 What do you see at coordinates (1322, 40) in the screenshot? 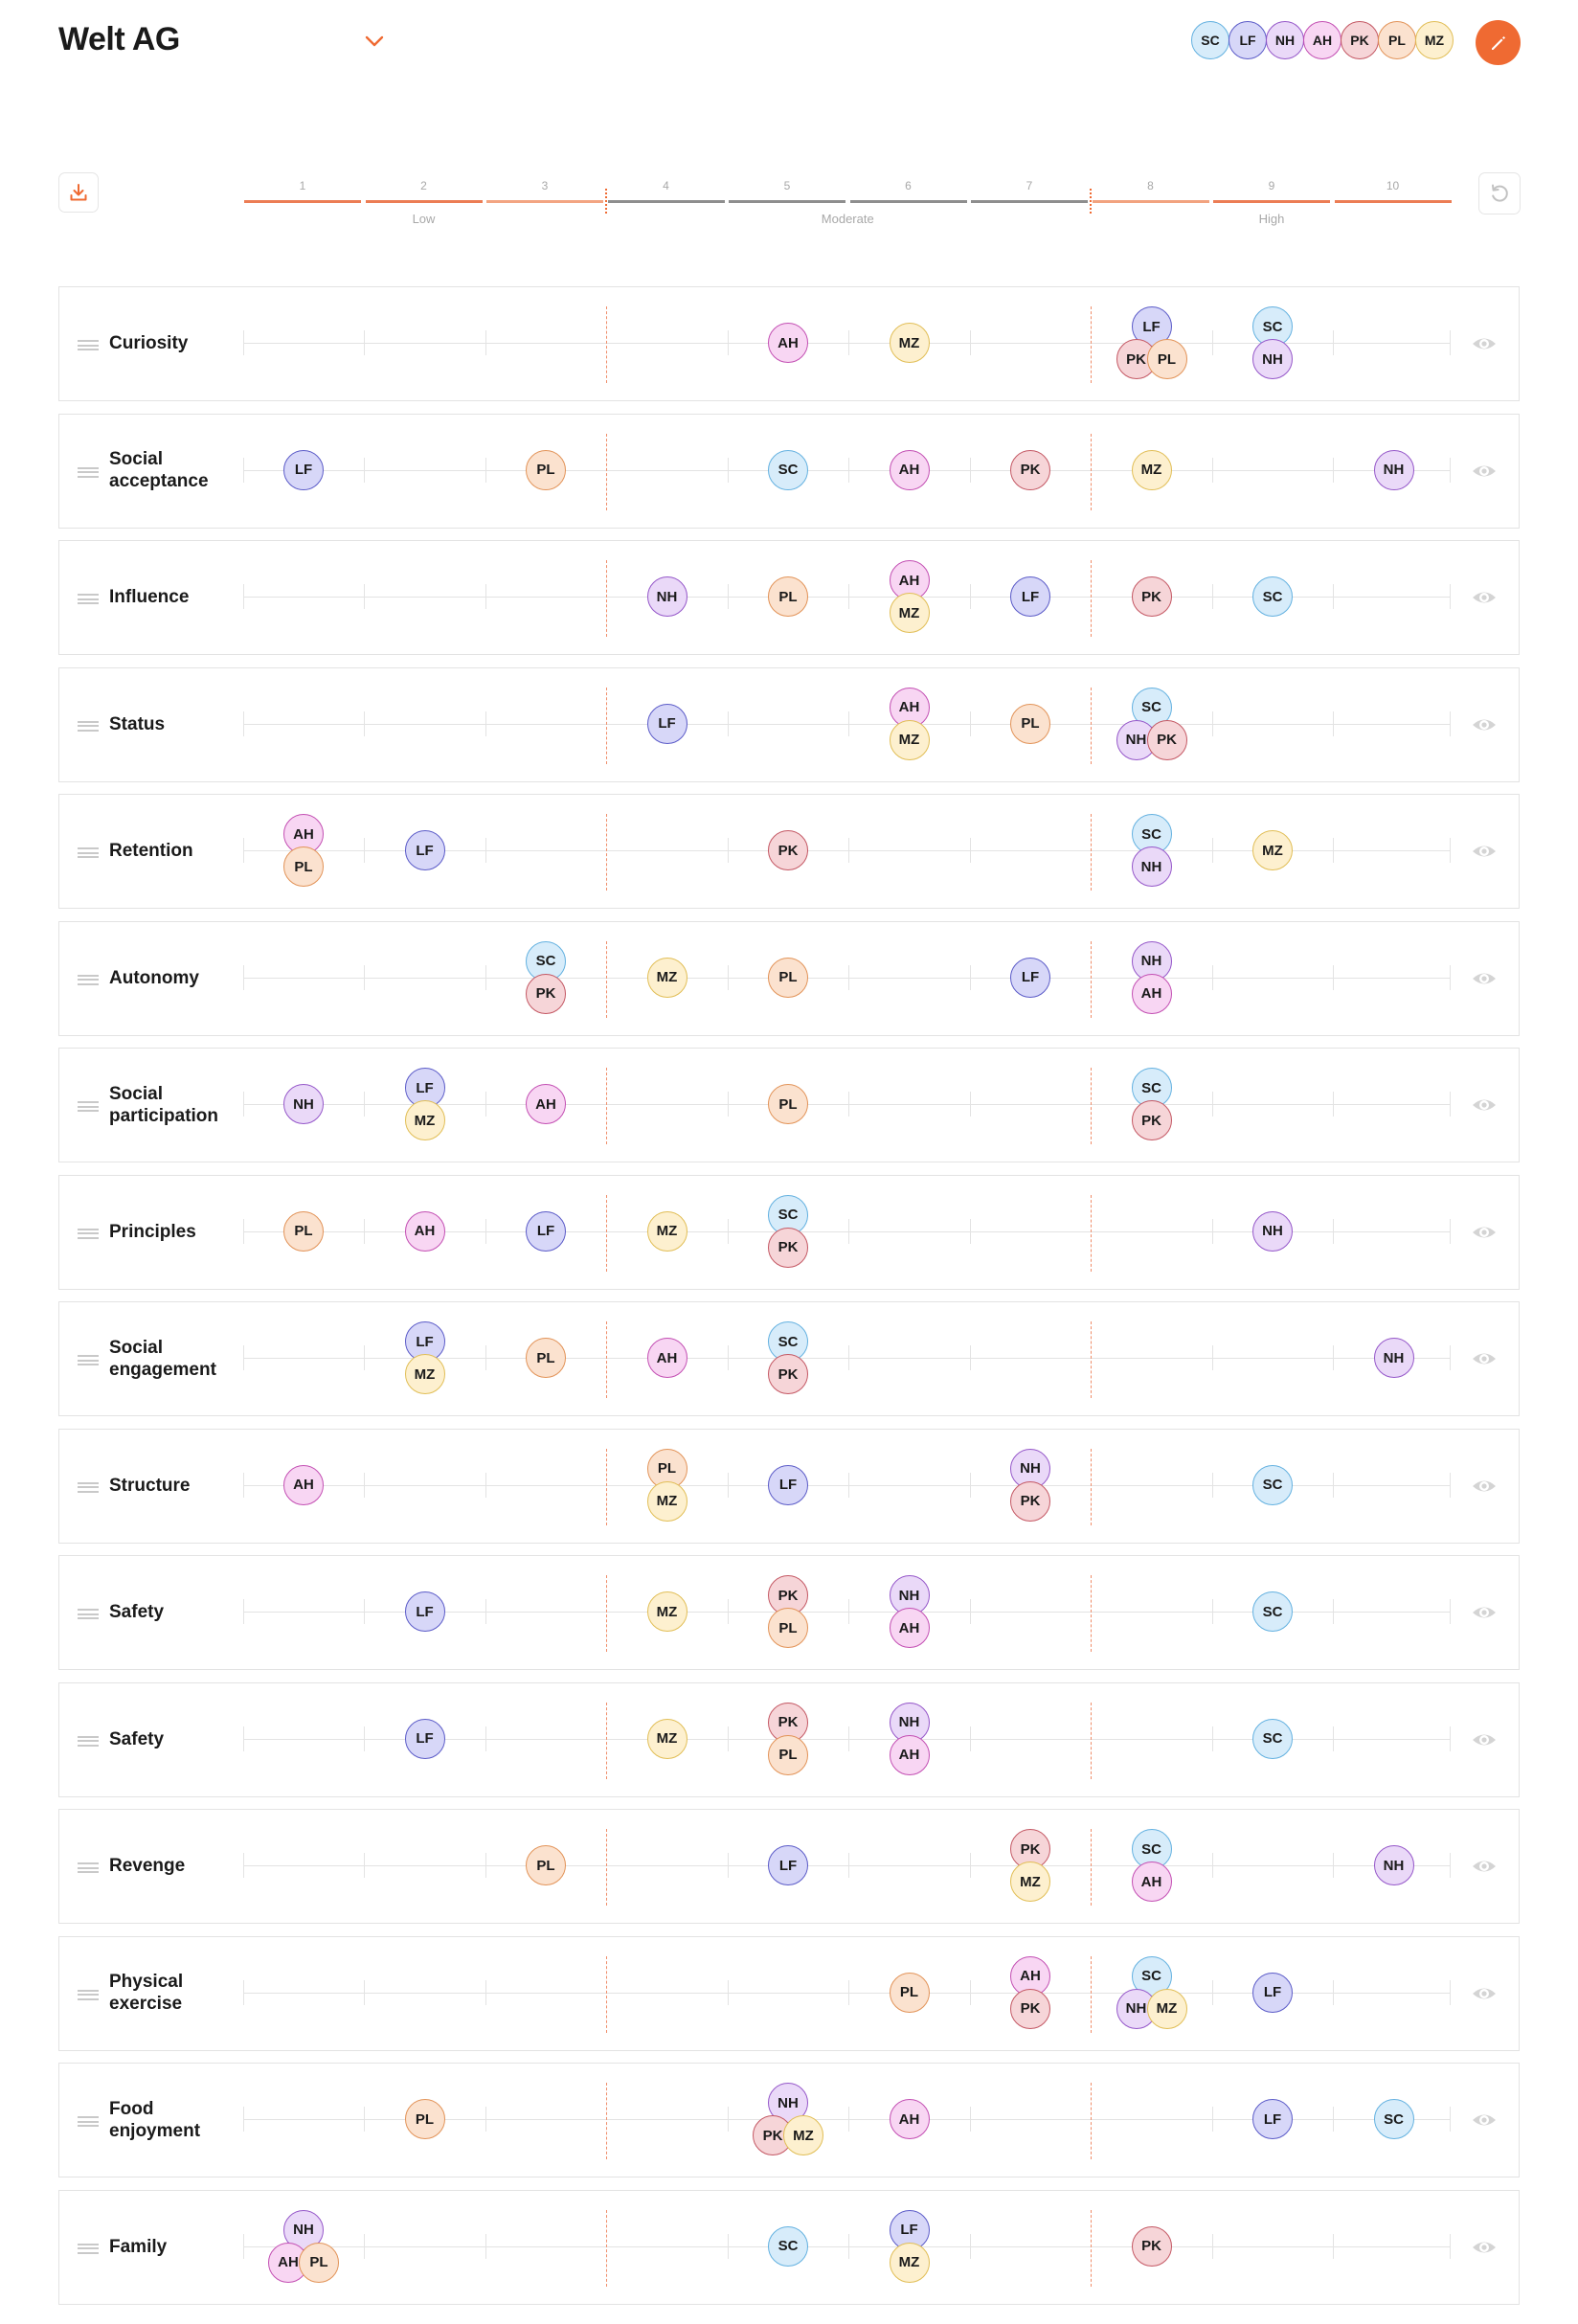
I see `team-avatar-ah: AH` at bounding box center [1322, 40].